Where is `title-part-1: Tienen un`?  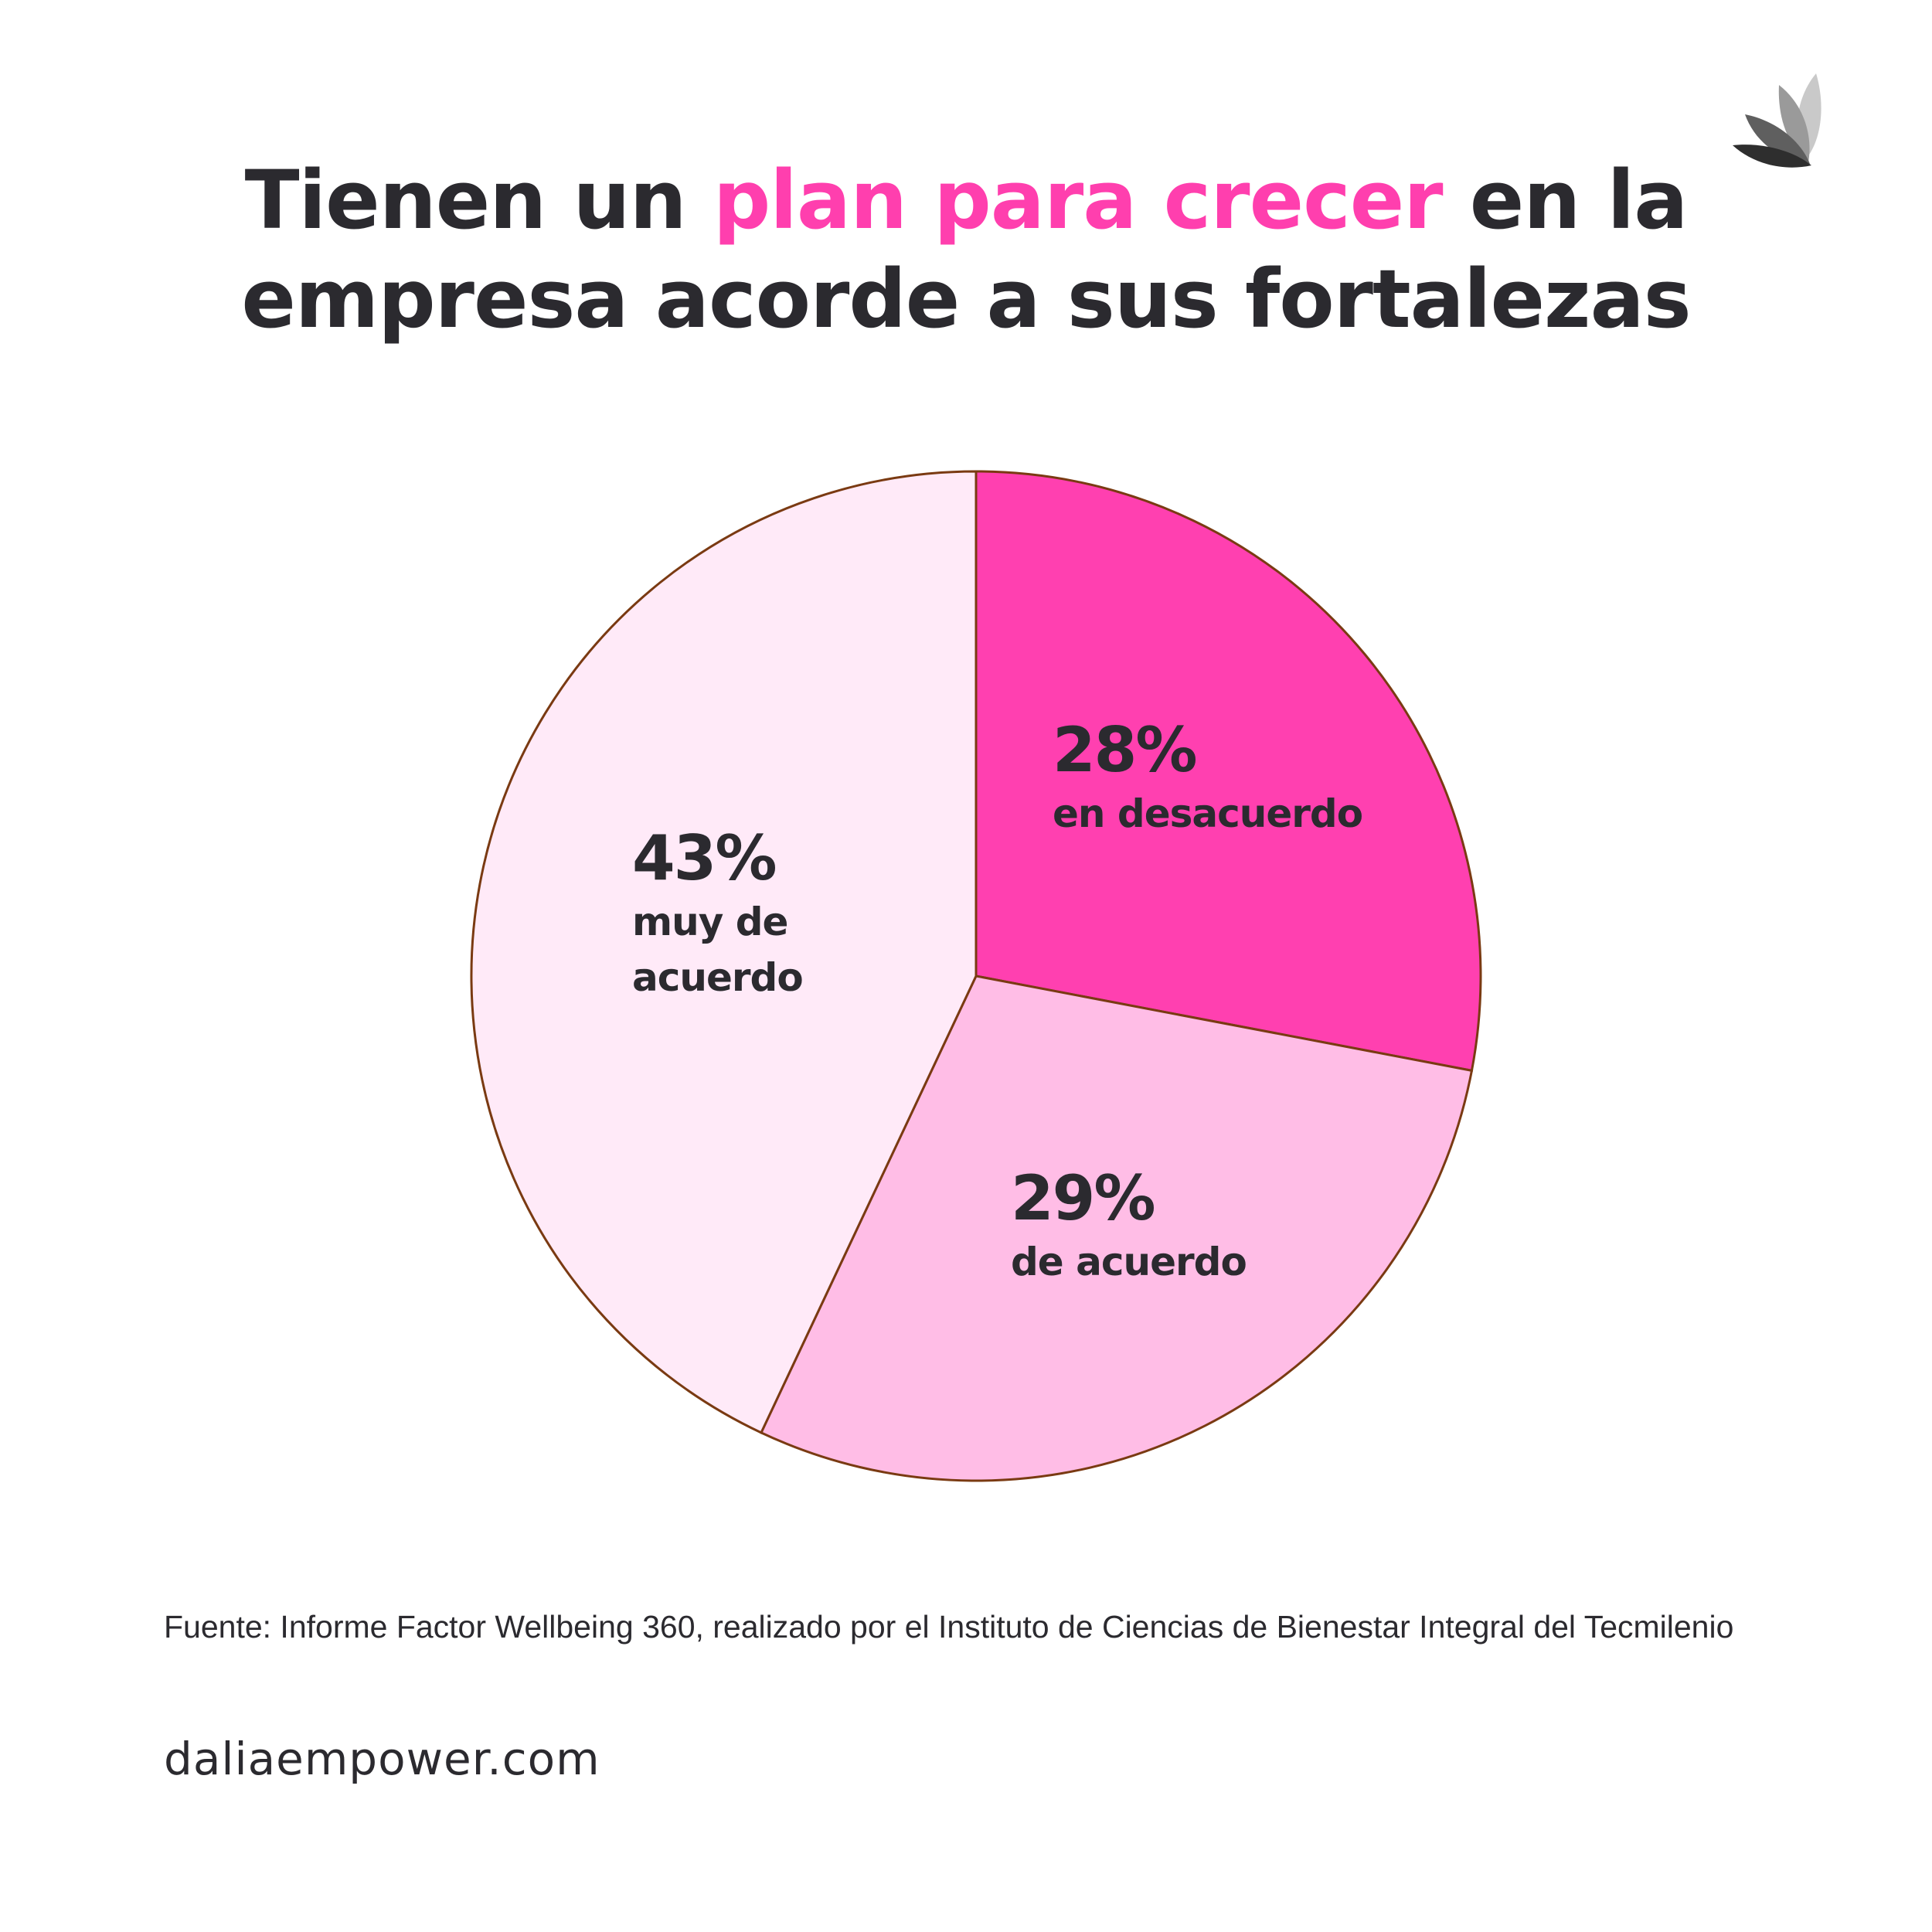 title-part-1: Tienen un is located at coordinates (478, 200).